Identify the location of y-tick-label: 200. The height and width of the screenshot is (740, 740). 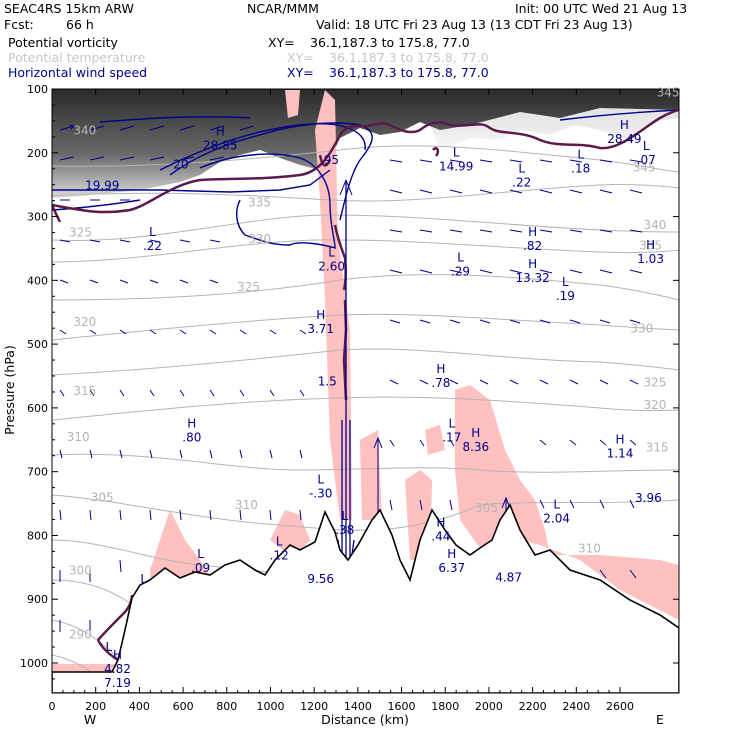
(37, 153).